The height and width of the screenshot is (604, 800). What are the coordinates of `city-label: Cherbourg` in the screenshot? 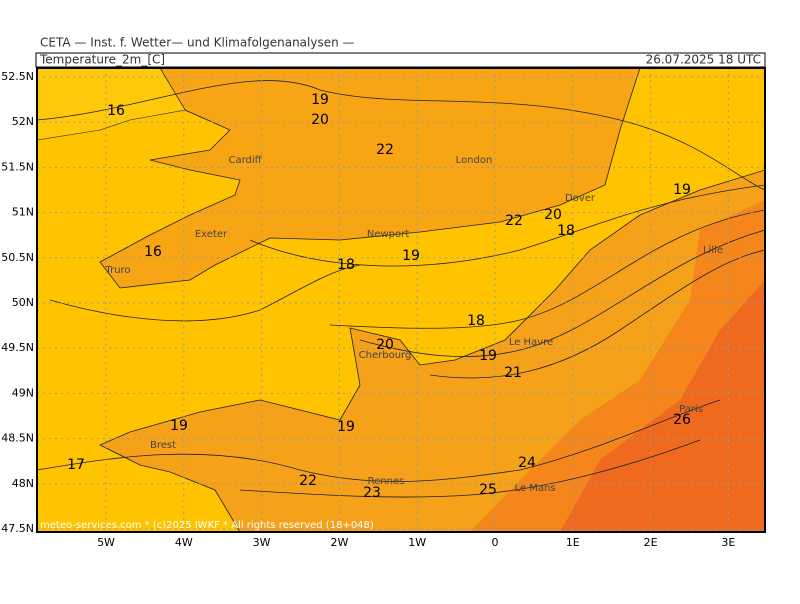 It's located at (385, 355).